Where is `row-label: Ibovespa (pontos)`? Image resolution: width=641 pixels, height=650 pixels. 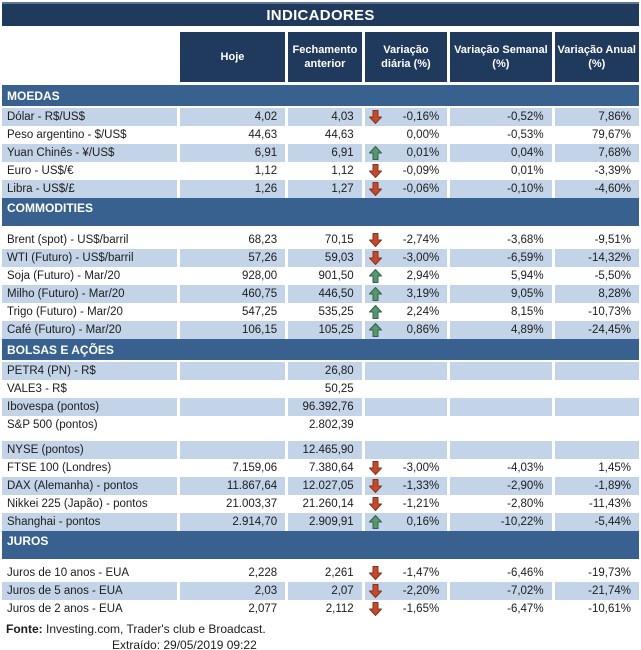
row-label: Ibovespa (pontos) is located at coordinates (89, 407).